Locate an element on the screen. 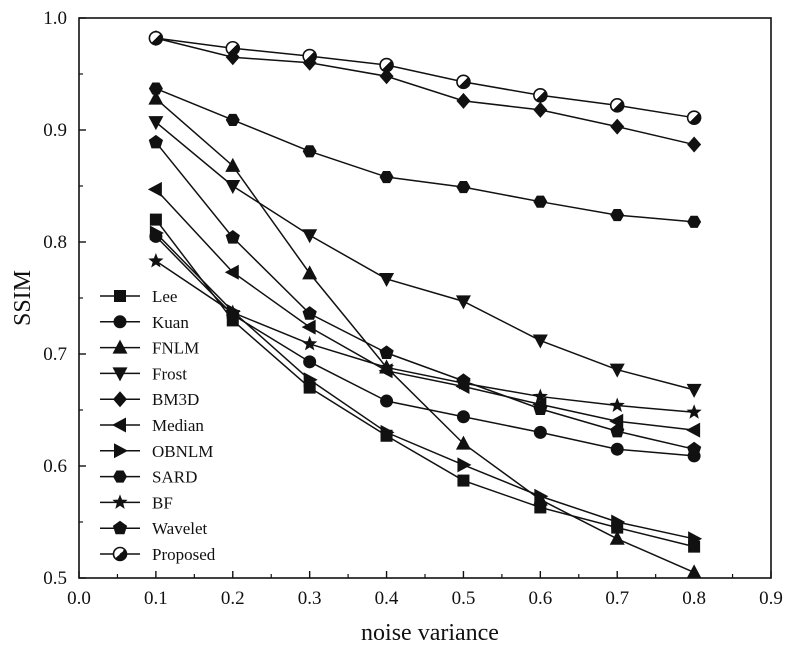  legend-marker-bf is located at coordinates (120, 501).